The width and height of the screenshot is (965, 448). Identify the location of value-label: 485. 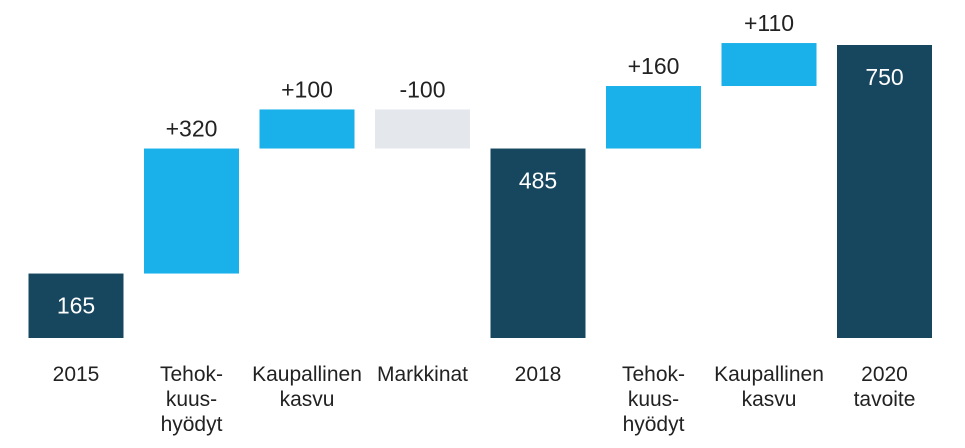
(538, 181).